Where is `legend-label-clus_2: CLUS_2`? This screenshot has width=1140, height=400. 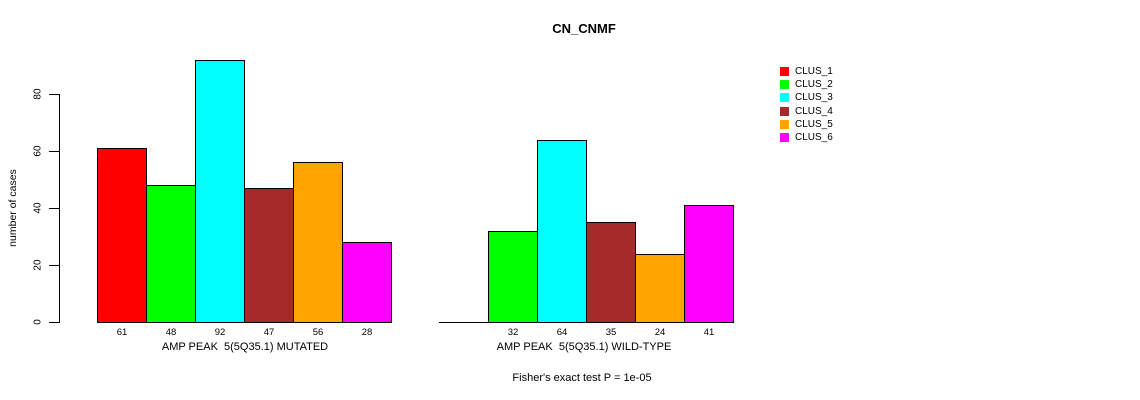
legend-label-clus_2: CLUS_2 is located at coordinates (814, 85).